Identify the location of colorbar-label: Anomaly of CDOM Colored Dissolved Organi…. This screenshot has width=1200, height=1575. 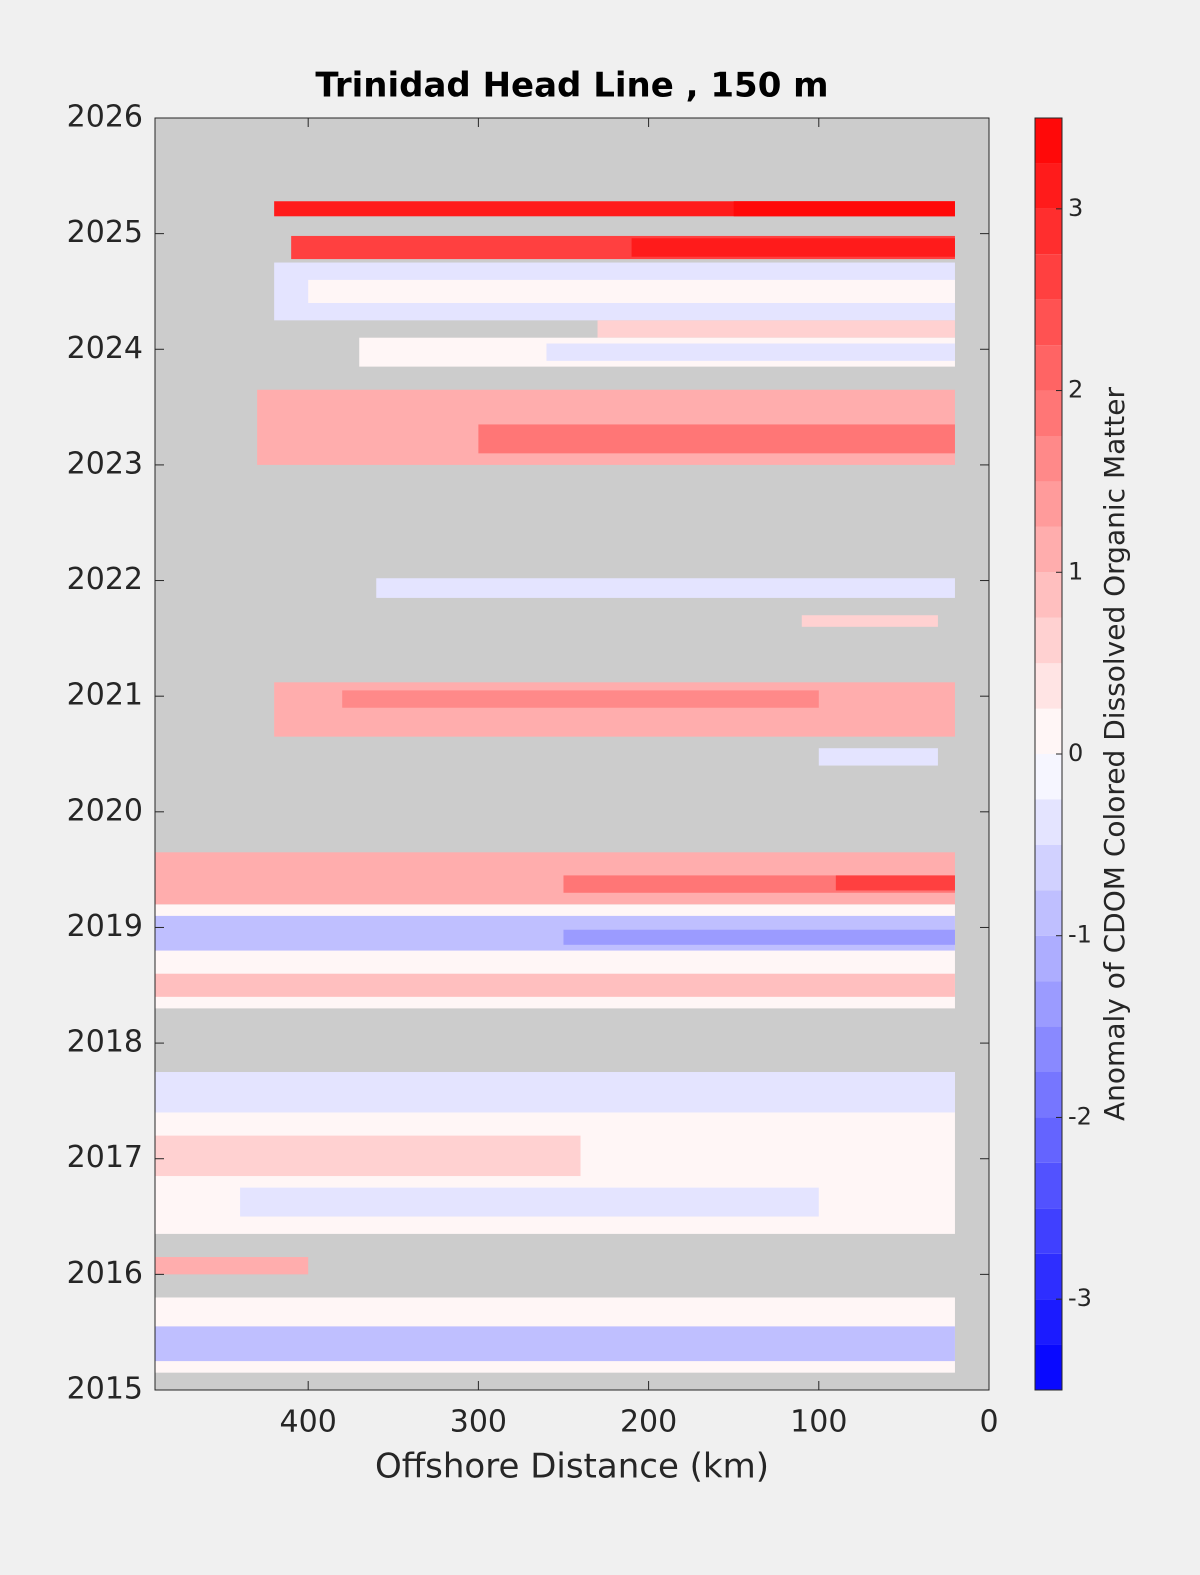
(1114, 754).